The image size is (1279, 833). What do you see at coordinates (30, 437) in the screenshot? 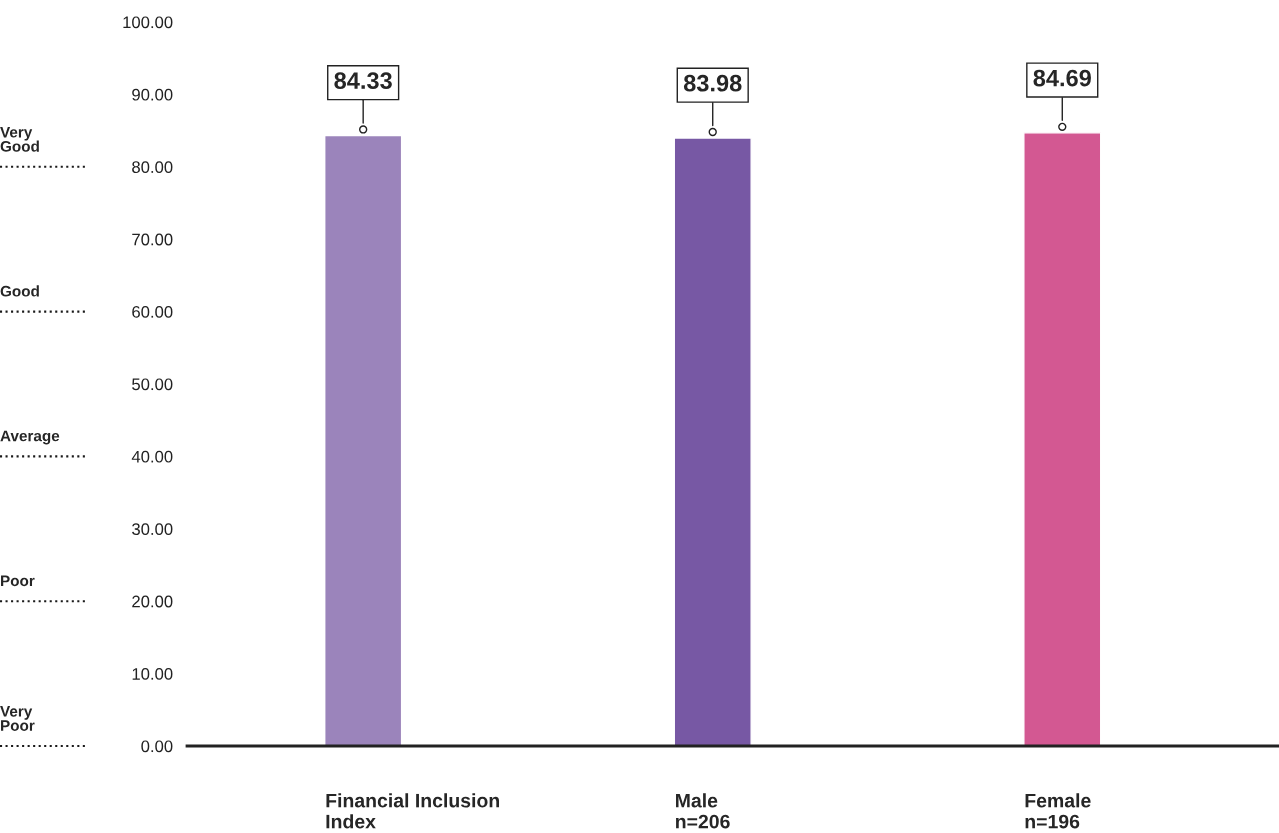
I see `ref-line-label: Average` at bounding box center [30, 437].